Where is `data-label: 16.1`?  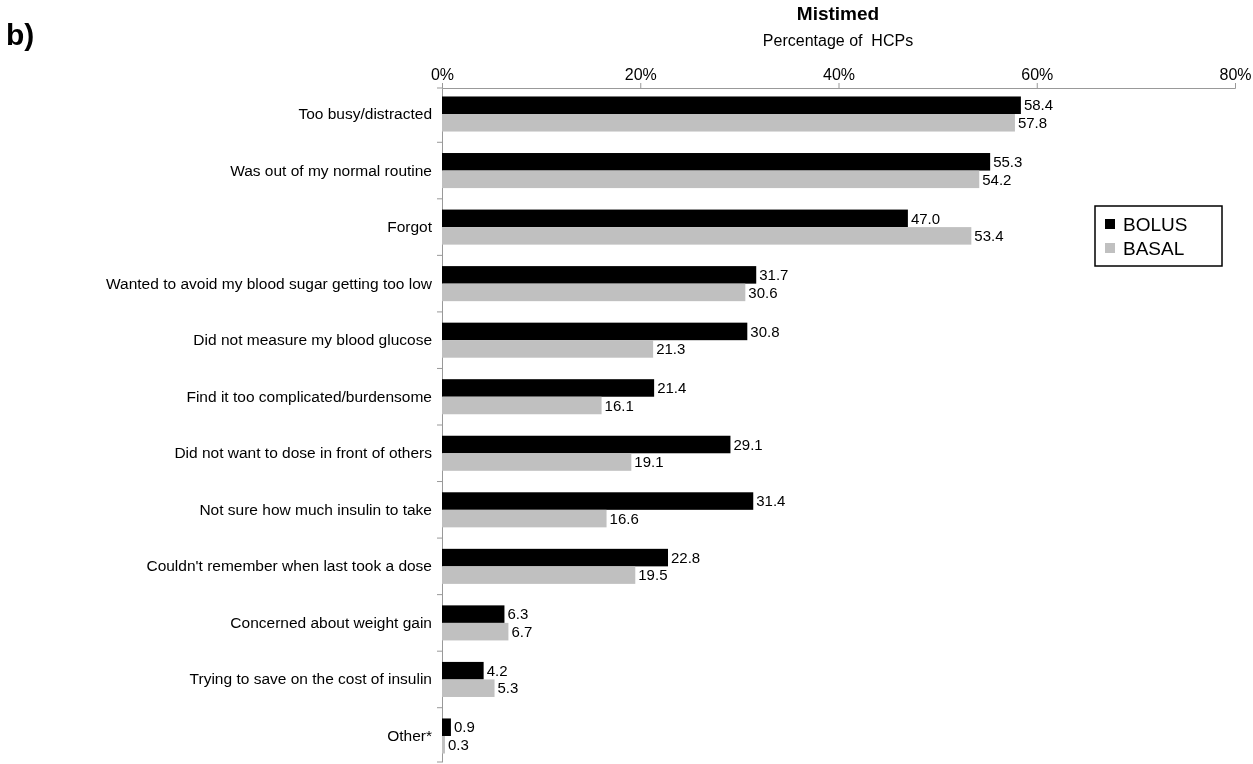
data-label: 16.1 is located at coordinates (619, 405).